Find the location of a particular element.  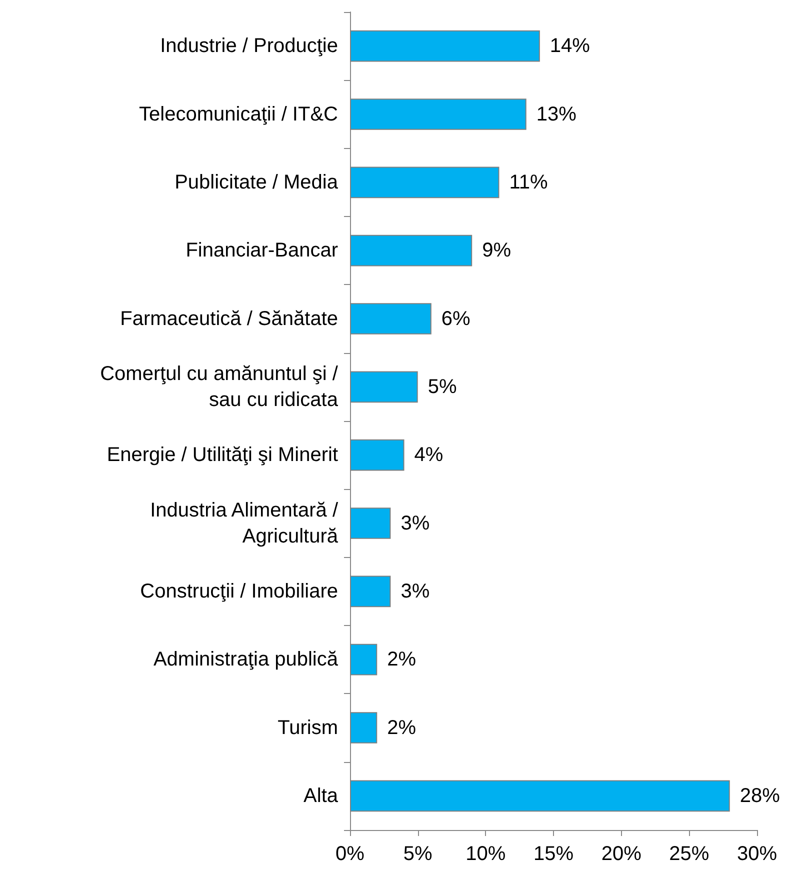

y-tick-label: Administraţia publică is located at coordinates (246, 659).